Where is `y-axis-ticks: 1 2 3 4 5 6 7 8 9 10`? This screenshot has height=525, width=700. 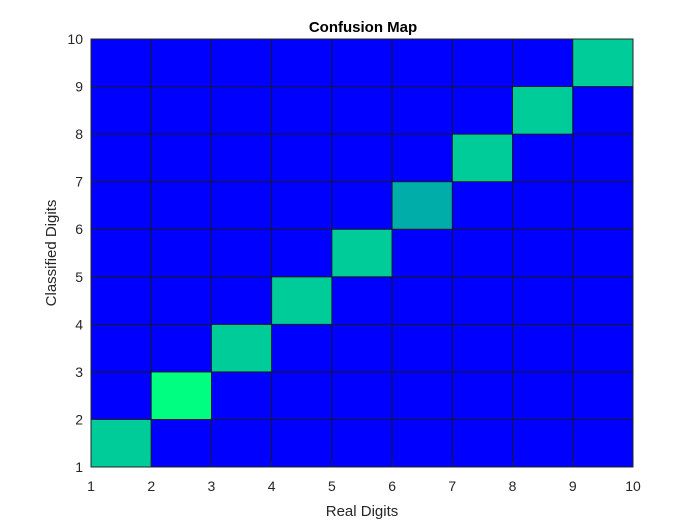 y-axis-ticks: 1 2 3 4 5 6 7 8 9 10 is located at coordinates (81, 253).